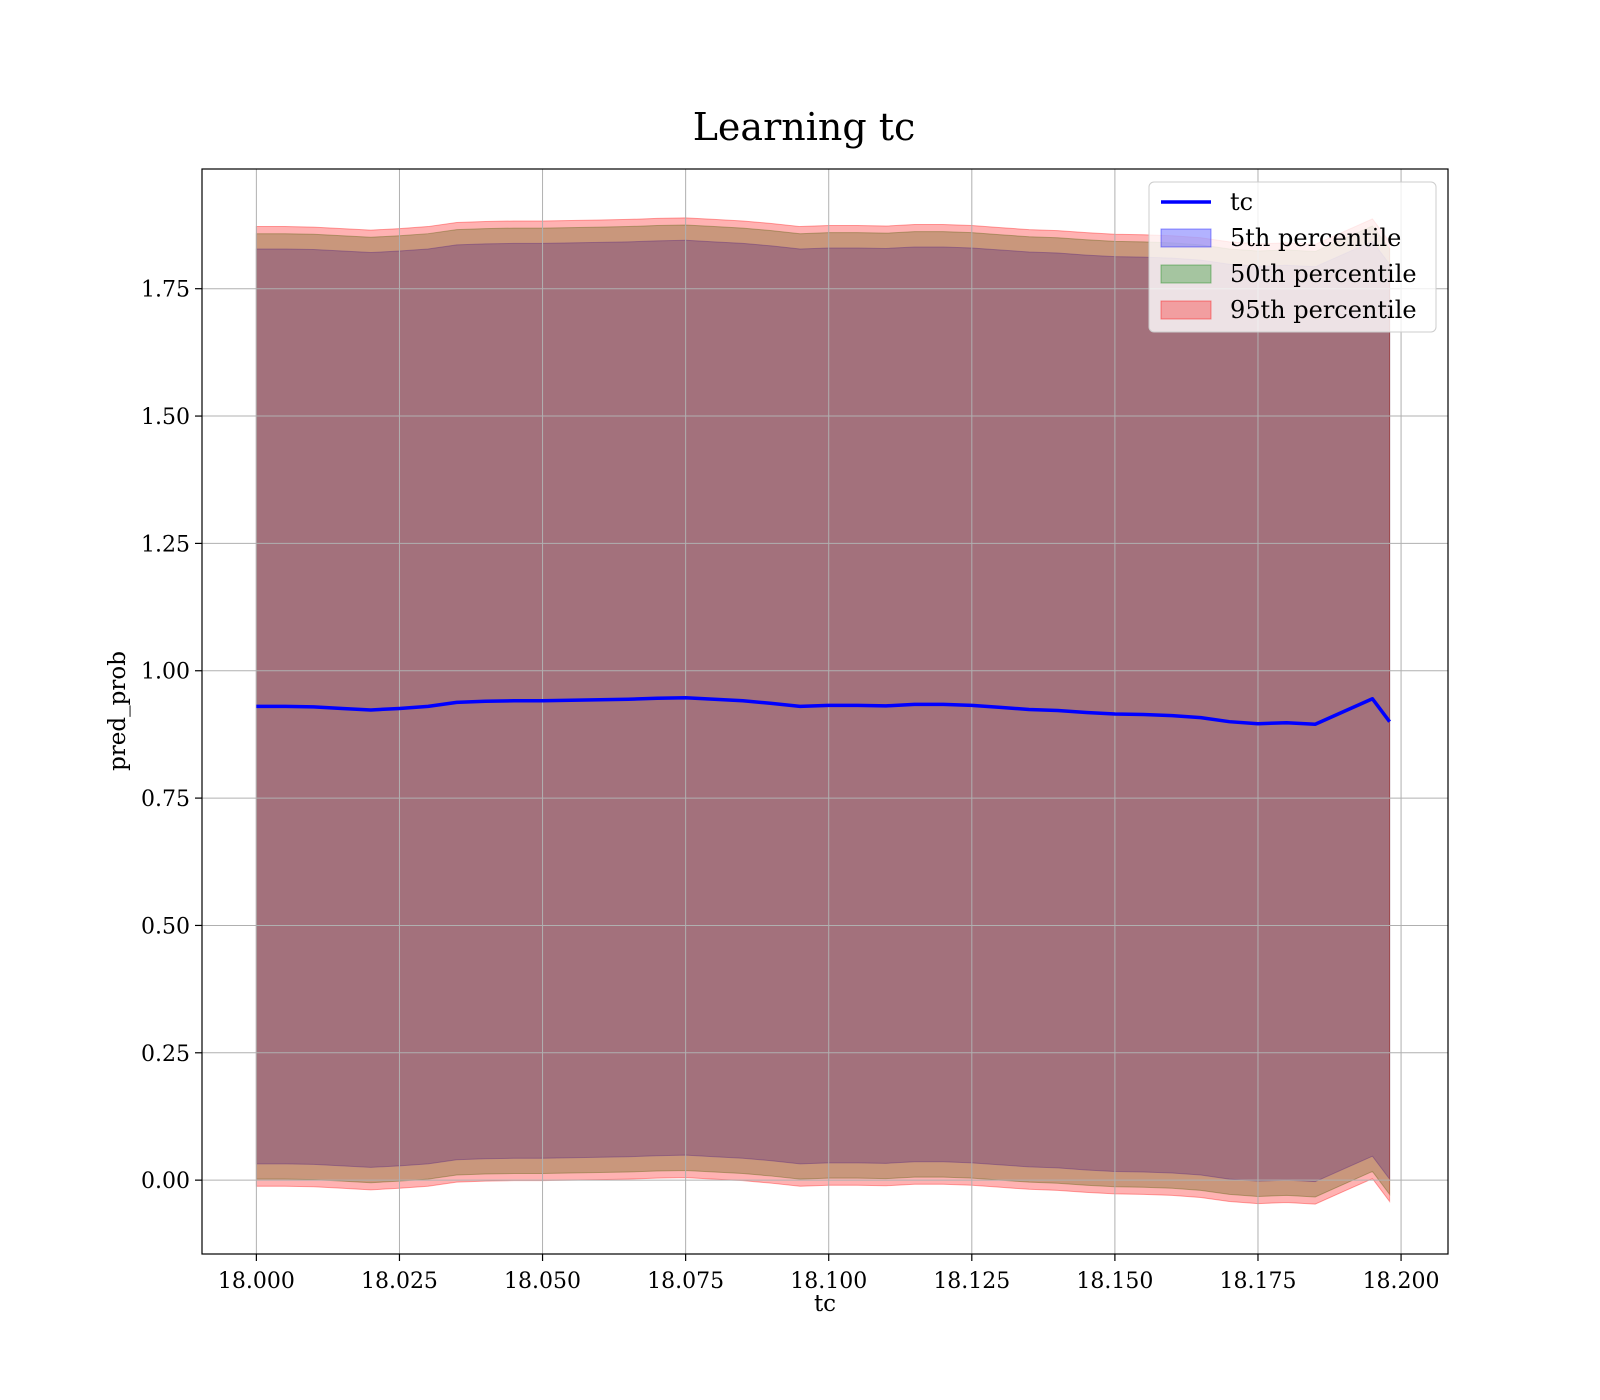 This screenshot has height=1400, width=1600. Describe the element at coordinates (1315, 238) in the screenshot. I see `legend-label-5th-percentile: 5th percentile` at that location.